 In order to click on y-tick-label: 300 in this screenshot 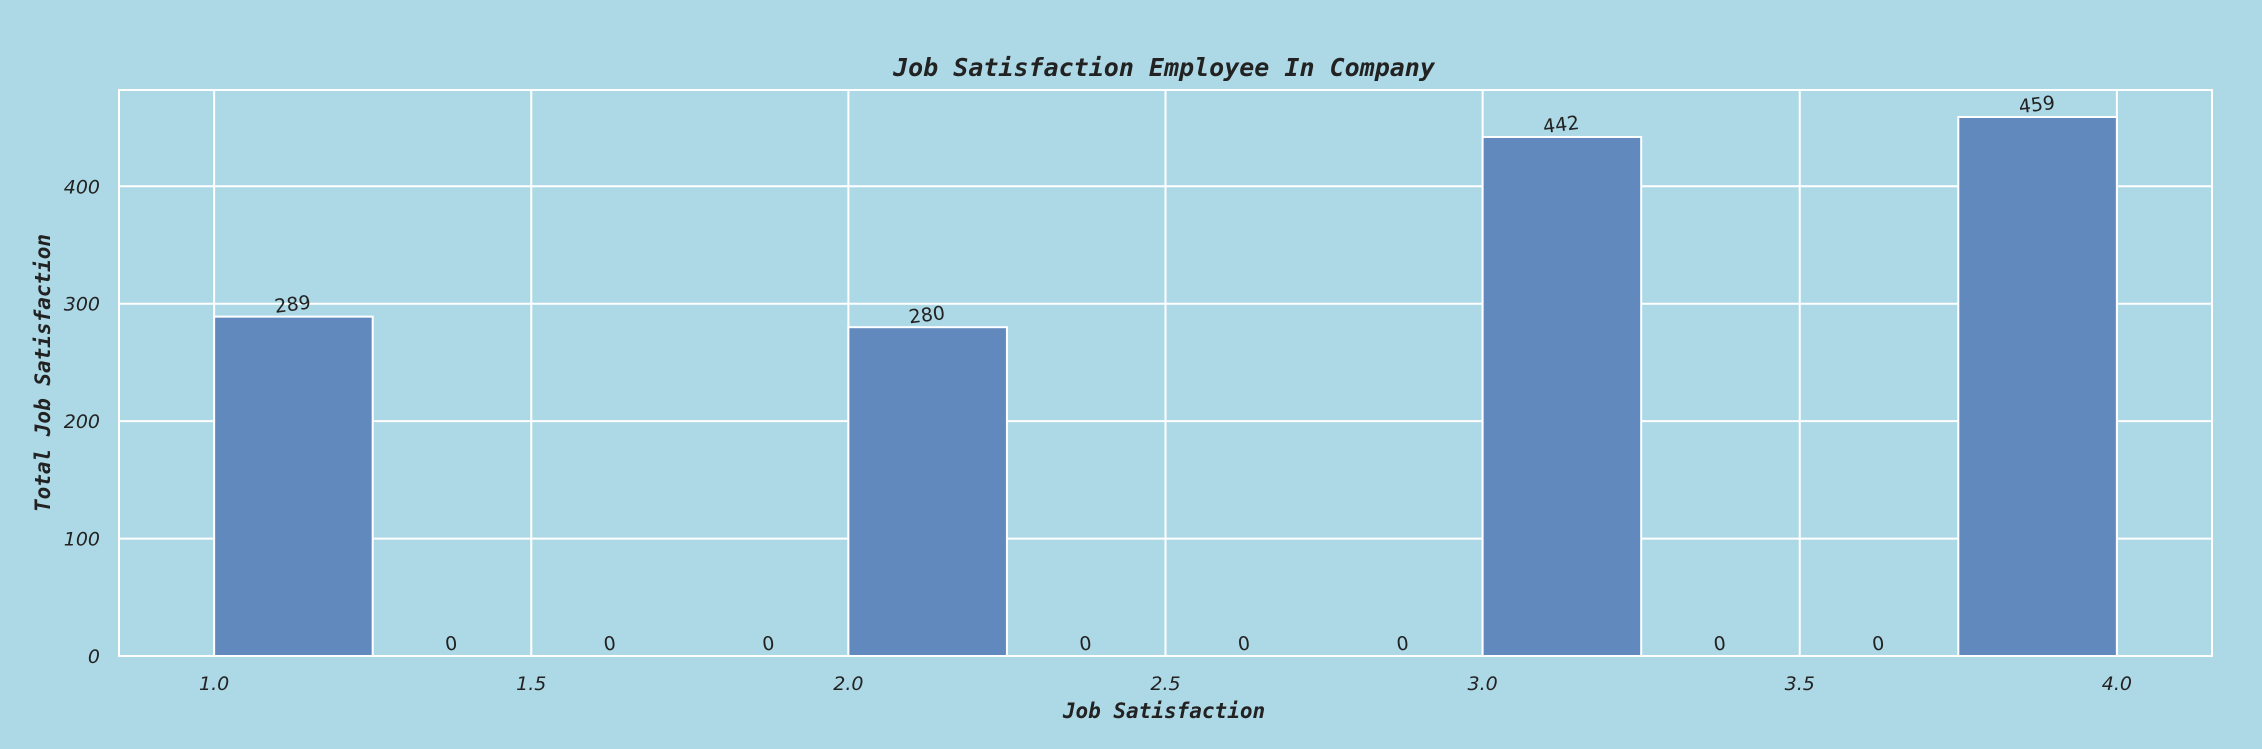, I will do `click(82, 305)`.